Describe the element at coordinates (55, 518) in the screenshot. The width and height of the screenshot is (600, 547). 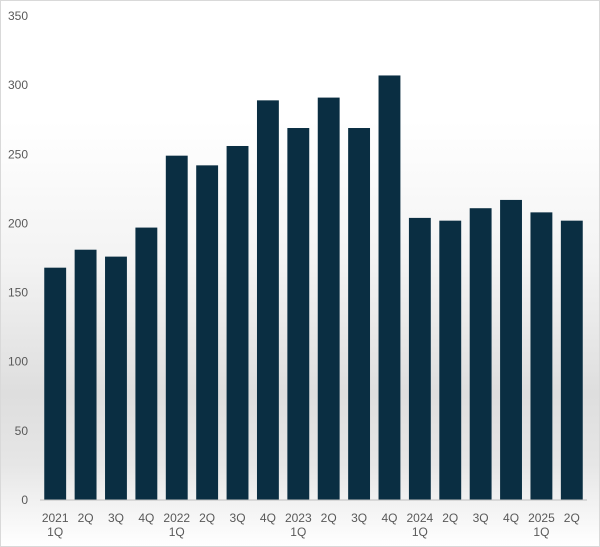
I see `x-tick-label-year: 2021` at that location.